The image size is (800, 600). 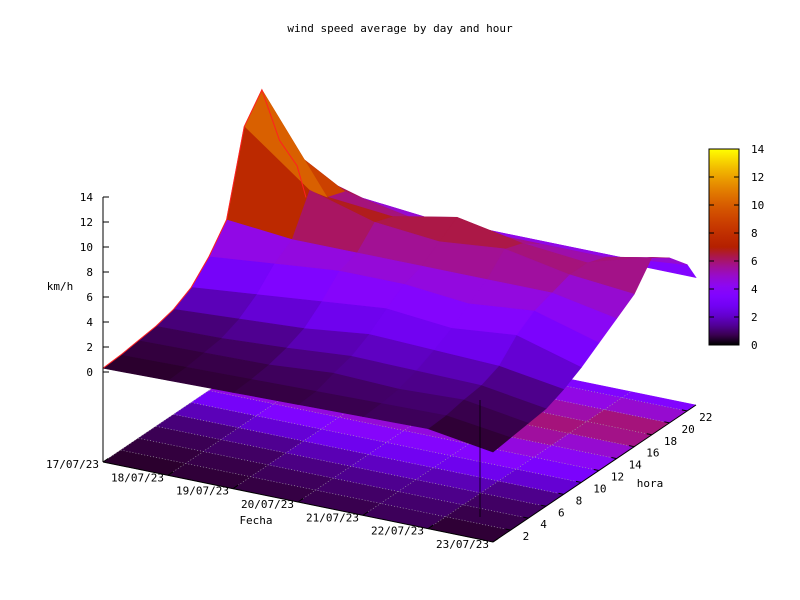 I want to click on x-tick-label: 21/07/23, so click(x=332, y=517).